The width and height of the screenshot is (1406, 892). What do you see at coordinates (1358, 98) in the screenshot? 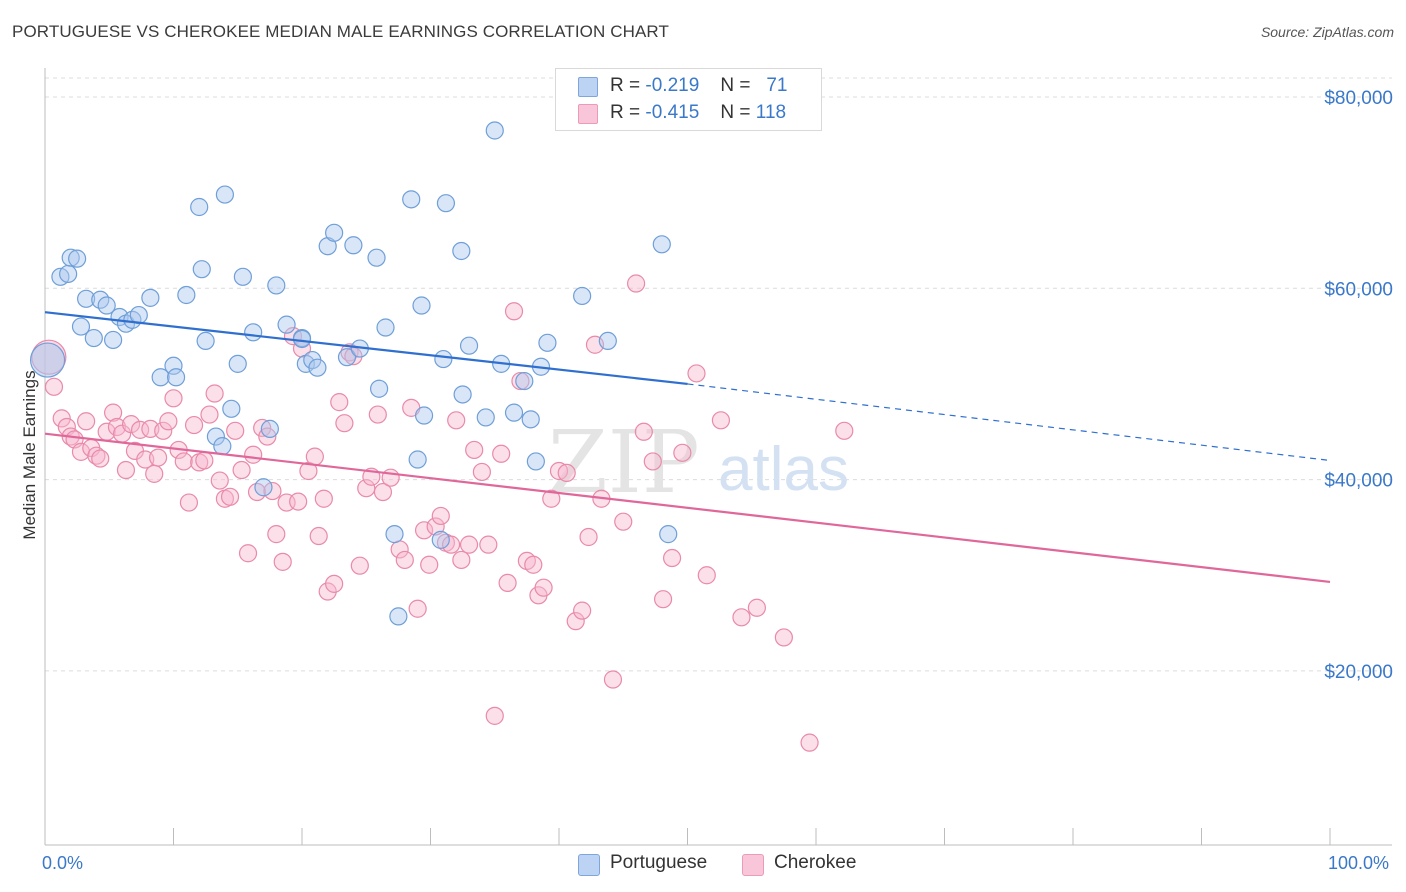
I see `y-tick-label: $80,000` at bounding box center [1358, 98].